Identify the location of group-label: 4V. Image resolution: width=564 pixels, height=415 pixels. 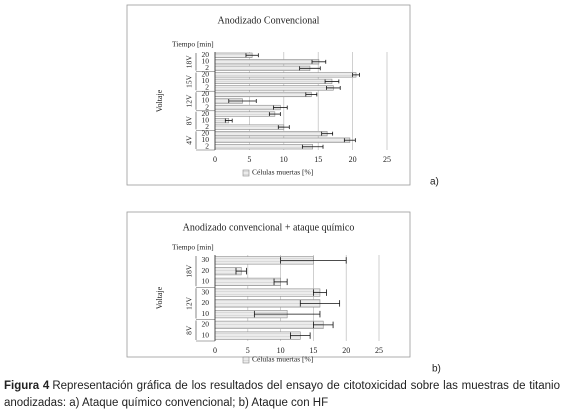
(189, 140).